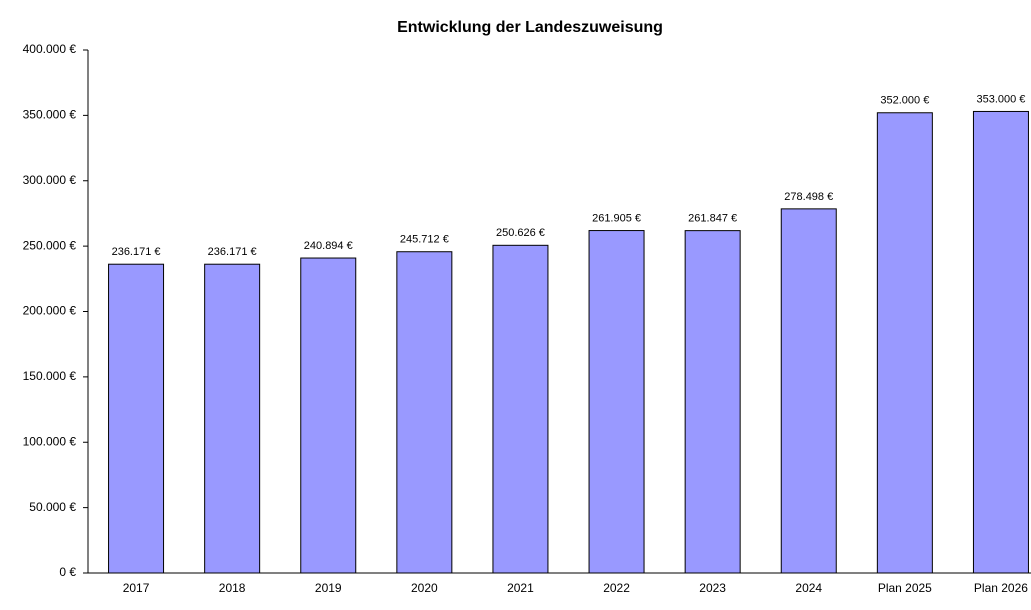 Image resolution: width=1031 pixels, height=610 pixels. What do you see at coordinates (904, 101) in the screenshot?
I see `data-label: 352.000 €` at bounding box center [904, 101].